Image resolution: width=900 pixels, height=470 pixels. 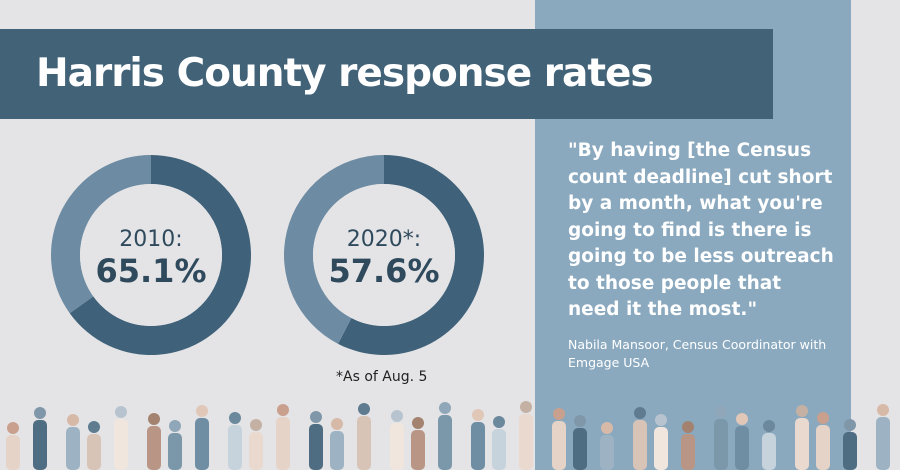 I want to click on crowd-illustration, so click(x=448, y=435).